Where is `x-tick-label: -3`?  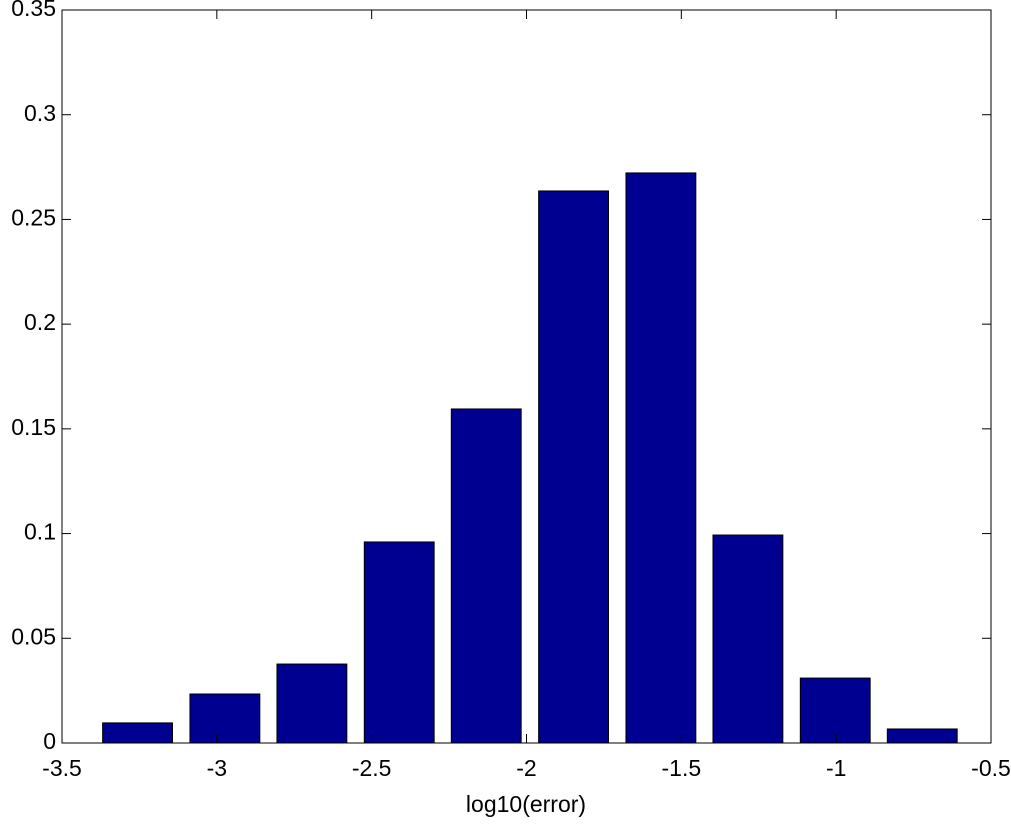 x-tick-label: -3 is located at coordinates (217, 768).